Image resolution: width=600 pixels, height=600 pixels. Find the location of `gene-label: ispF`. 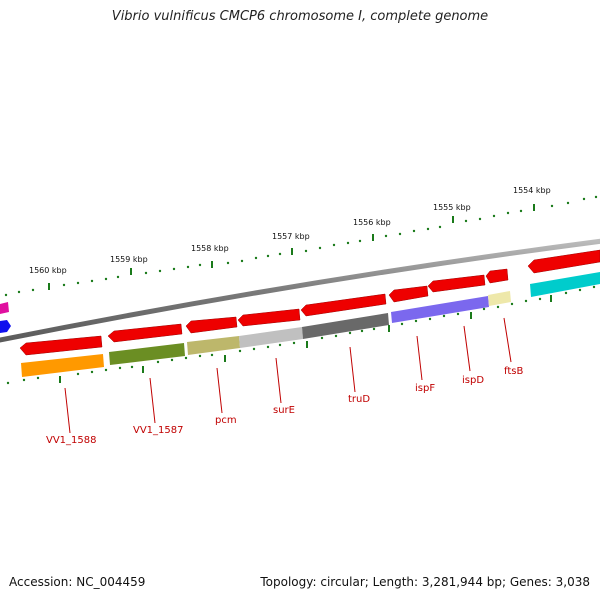

gene-label: ispF is located at coordinates (425, 388).